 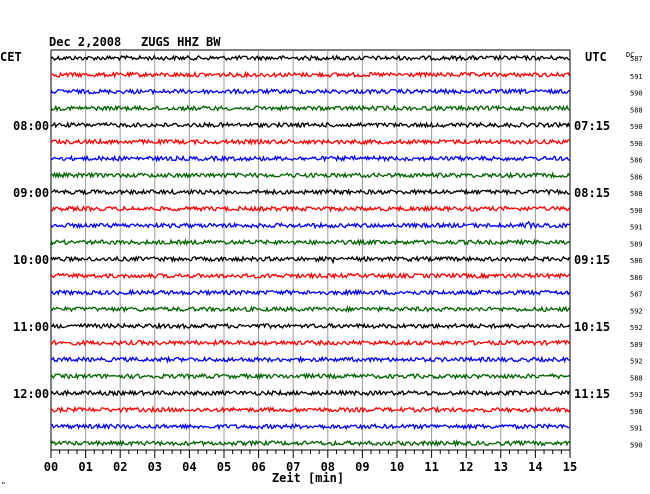 What do you see at coordinates (328, 467) in the screenshot?
I see `x-tick-label: 08` at bounding box center [328, 467].